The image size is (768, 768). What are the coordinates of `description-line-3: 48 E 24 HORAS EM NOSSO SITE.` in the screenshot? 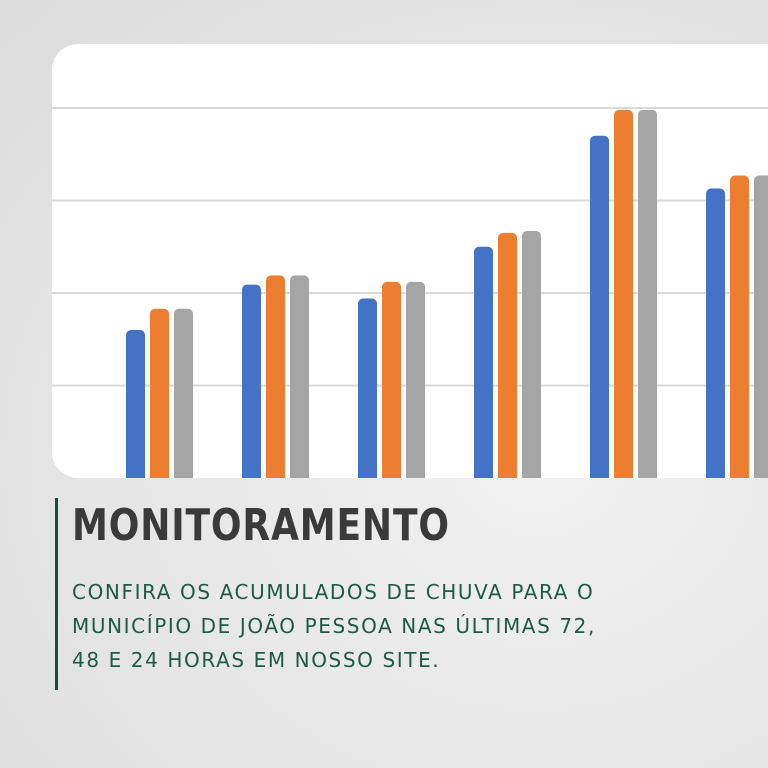 It's located at (256, 660).